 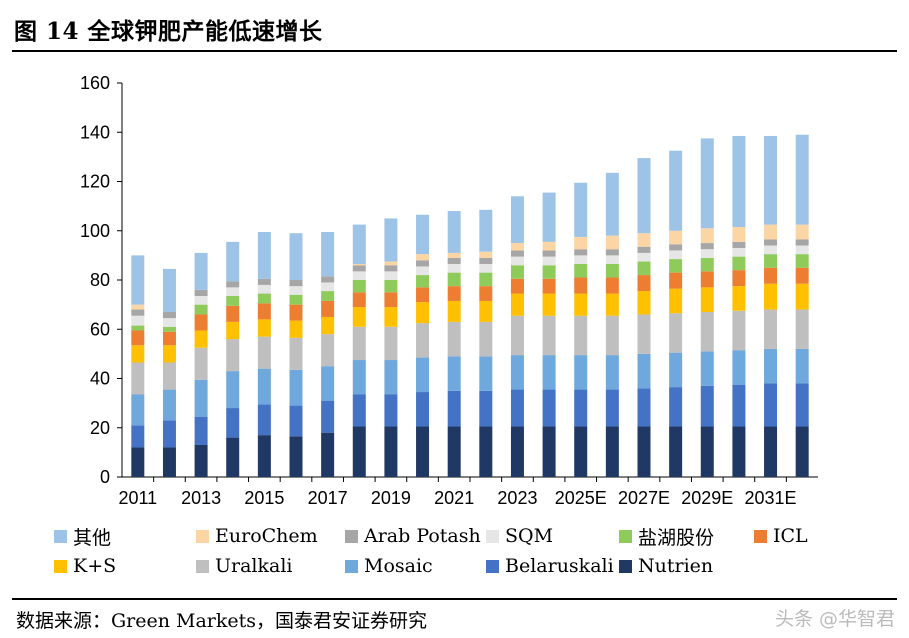 What do you see at coordinates (233, 390) in the screenshot?
I see `bar-segment-mosaic-2014` at bounding box center [233, 390].